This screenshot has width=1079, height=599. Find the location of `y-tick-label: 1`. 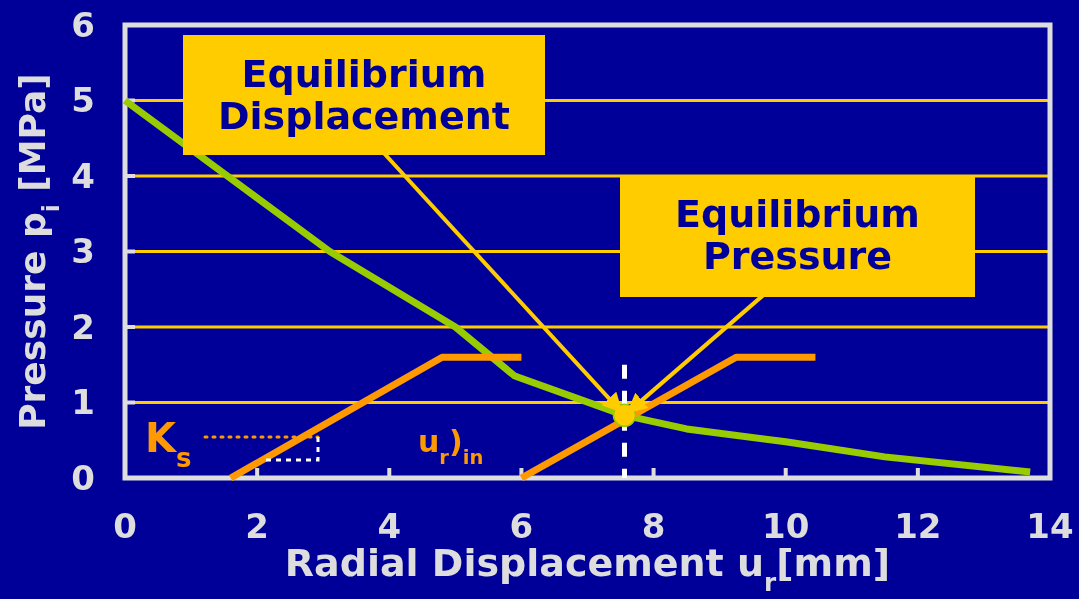

y-tick-label: 1 is located at coordinates (83, 402).